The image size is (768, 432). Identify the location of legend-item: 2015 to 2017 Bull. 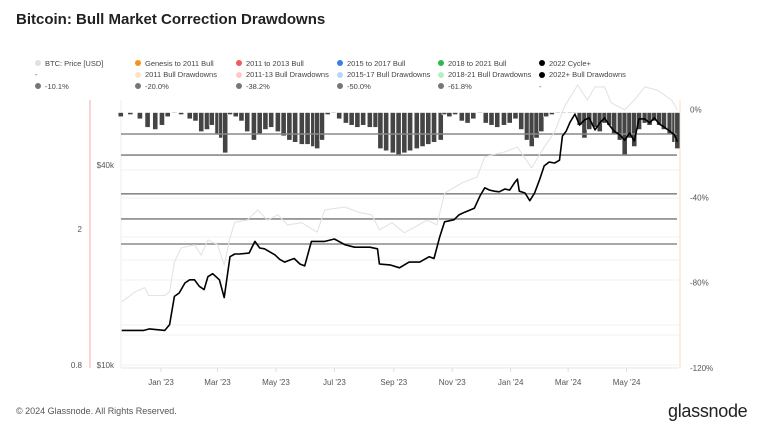
(371, 63).